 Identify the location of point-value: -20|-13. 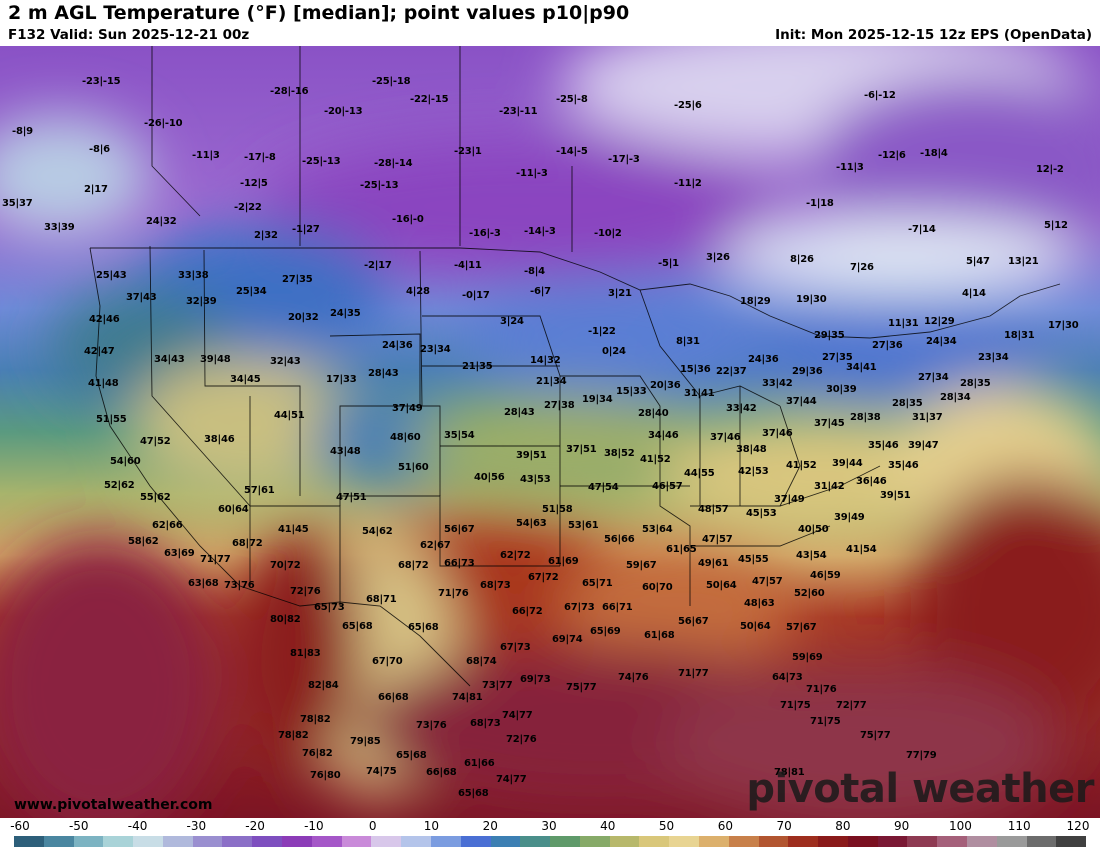
(343, 111).